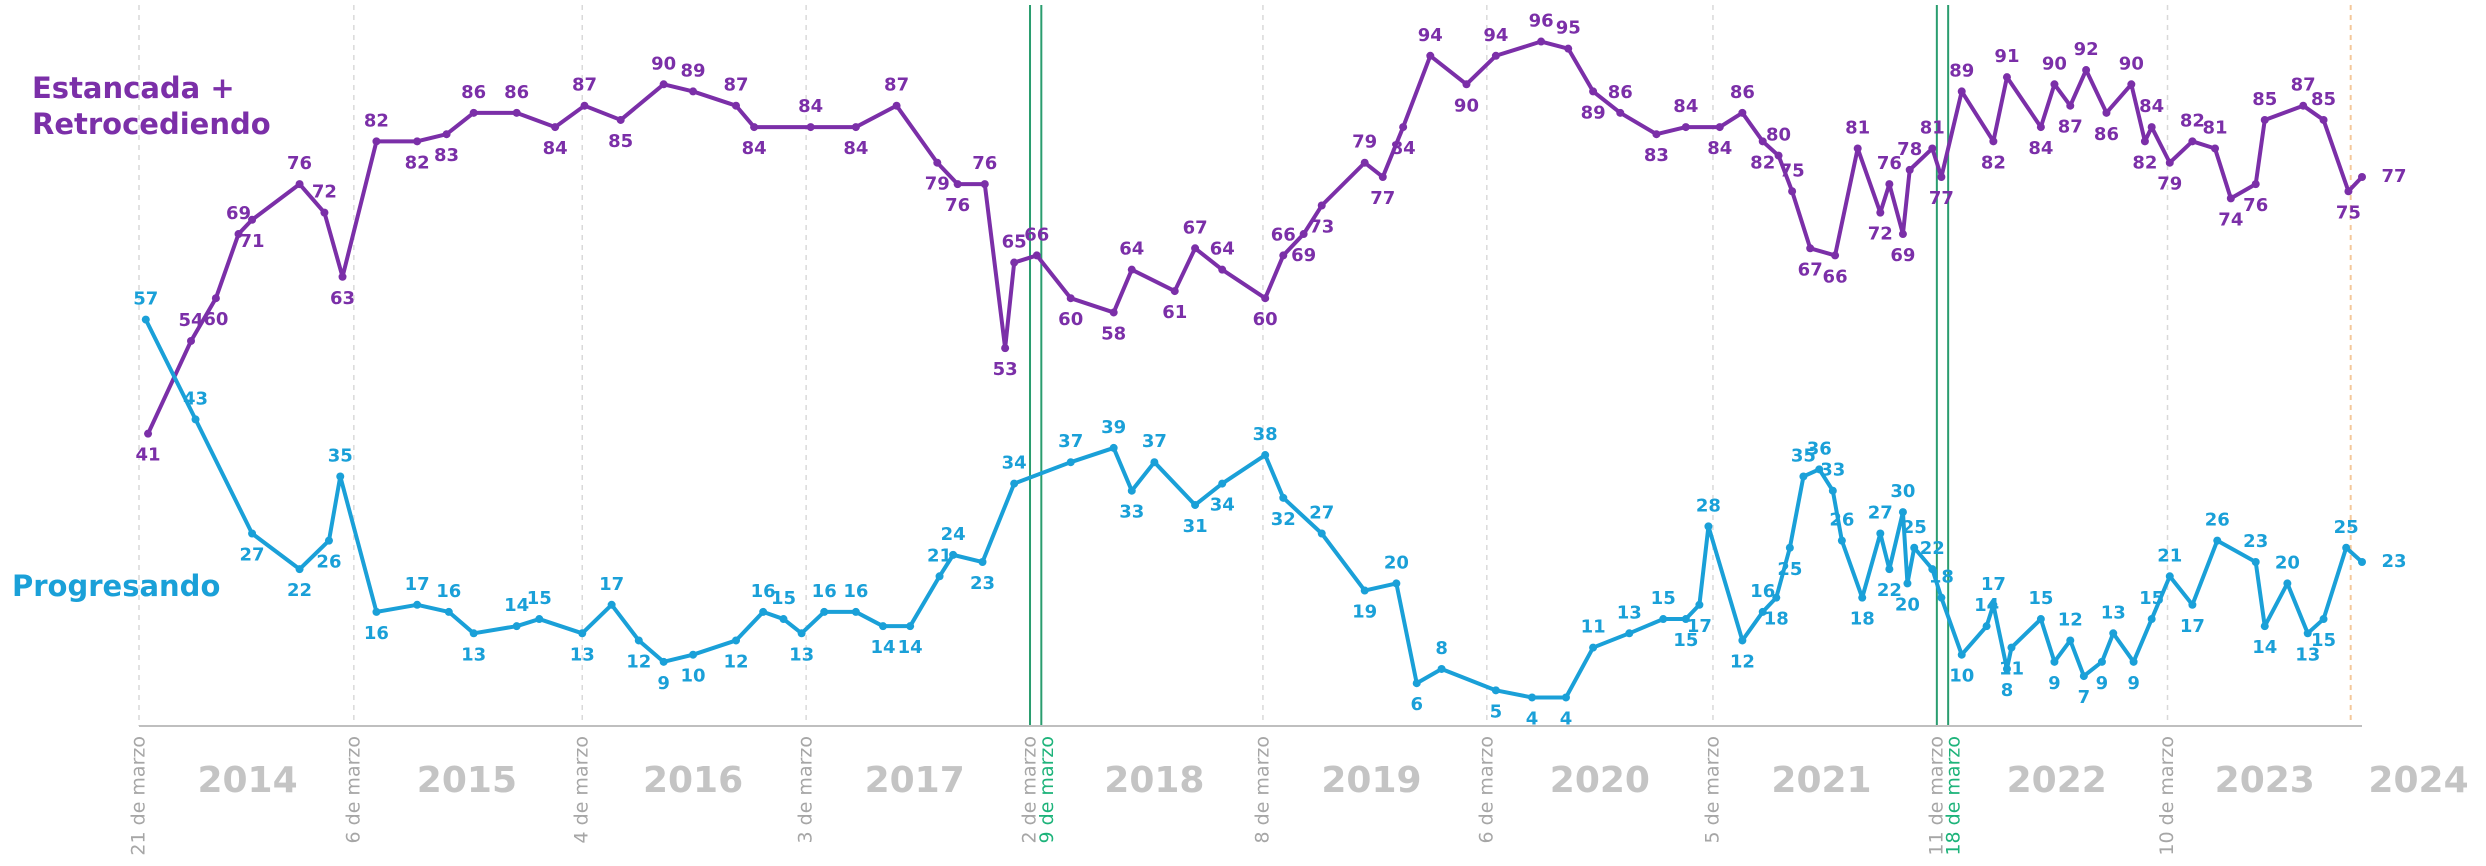 This screenshot has width=2486, height=866. I want to click on data-label: 84, so click(1719, 148).